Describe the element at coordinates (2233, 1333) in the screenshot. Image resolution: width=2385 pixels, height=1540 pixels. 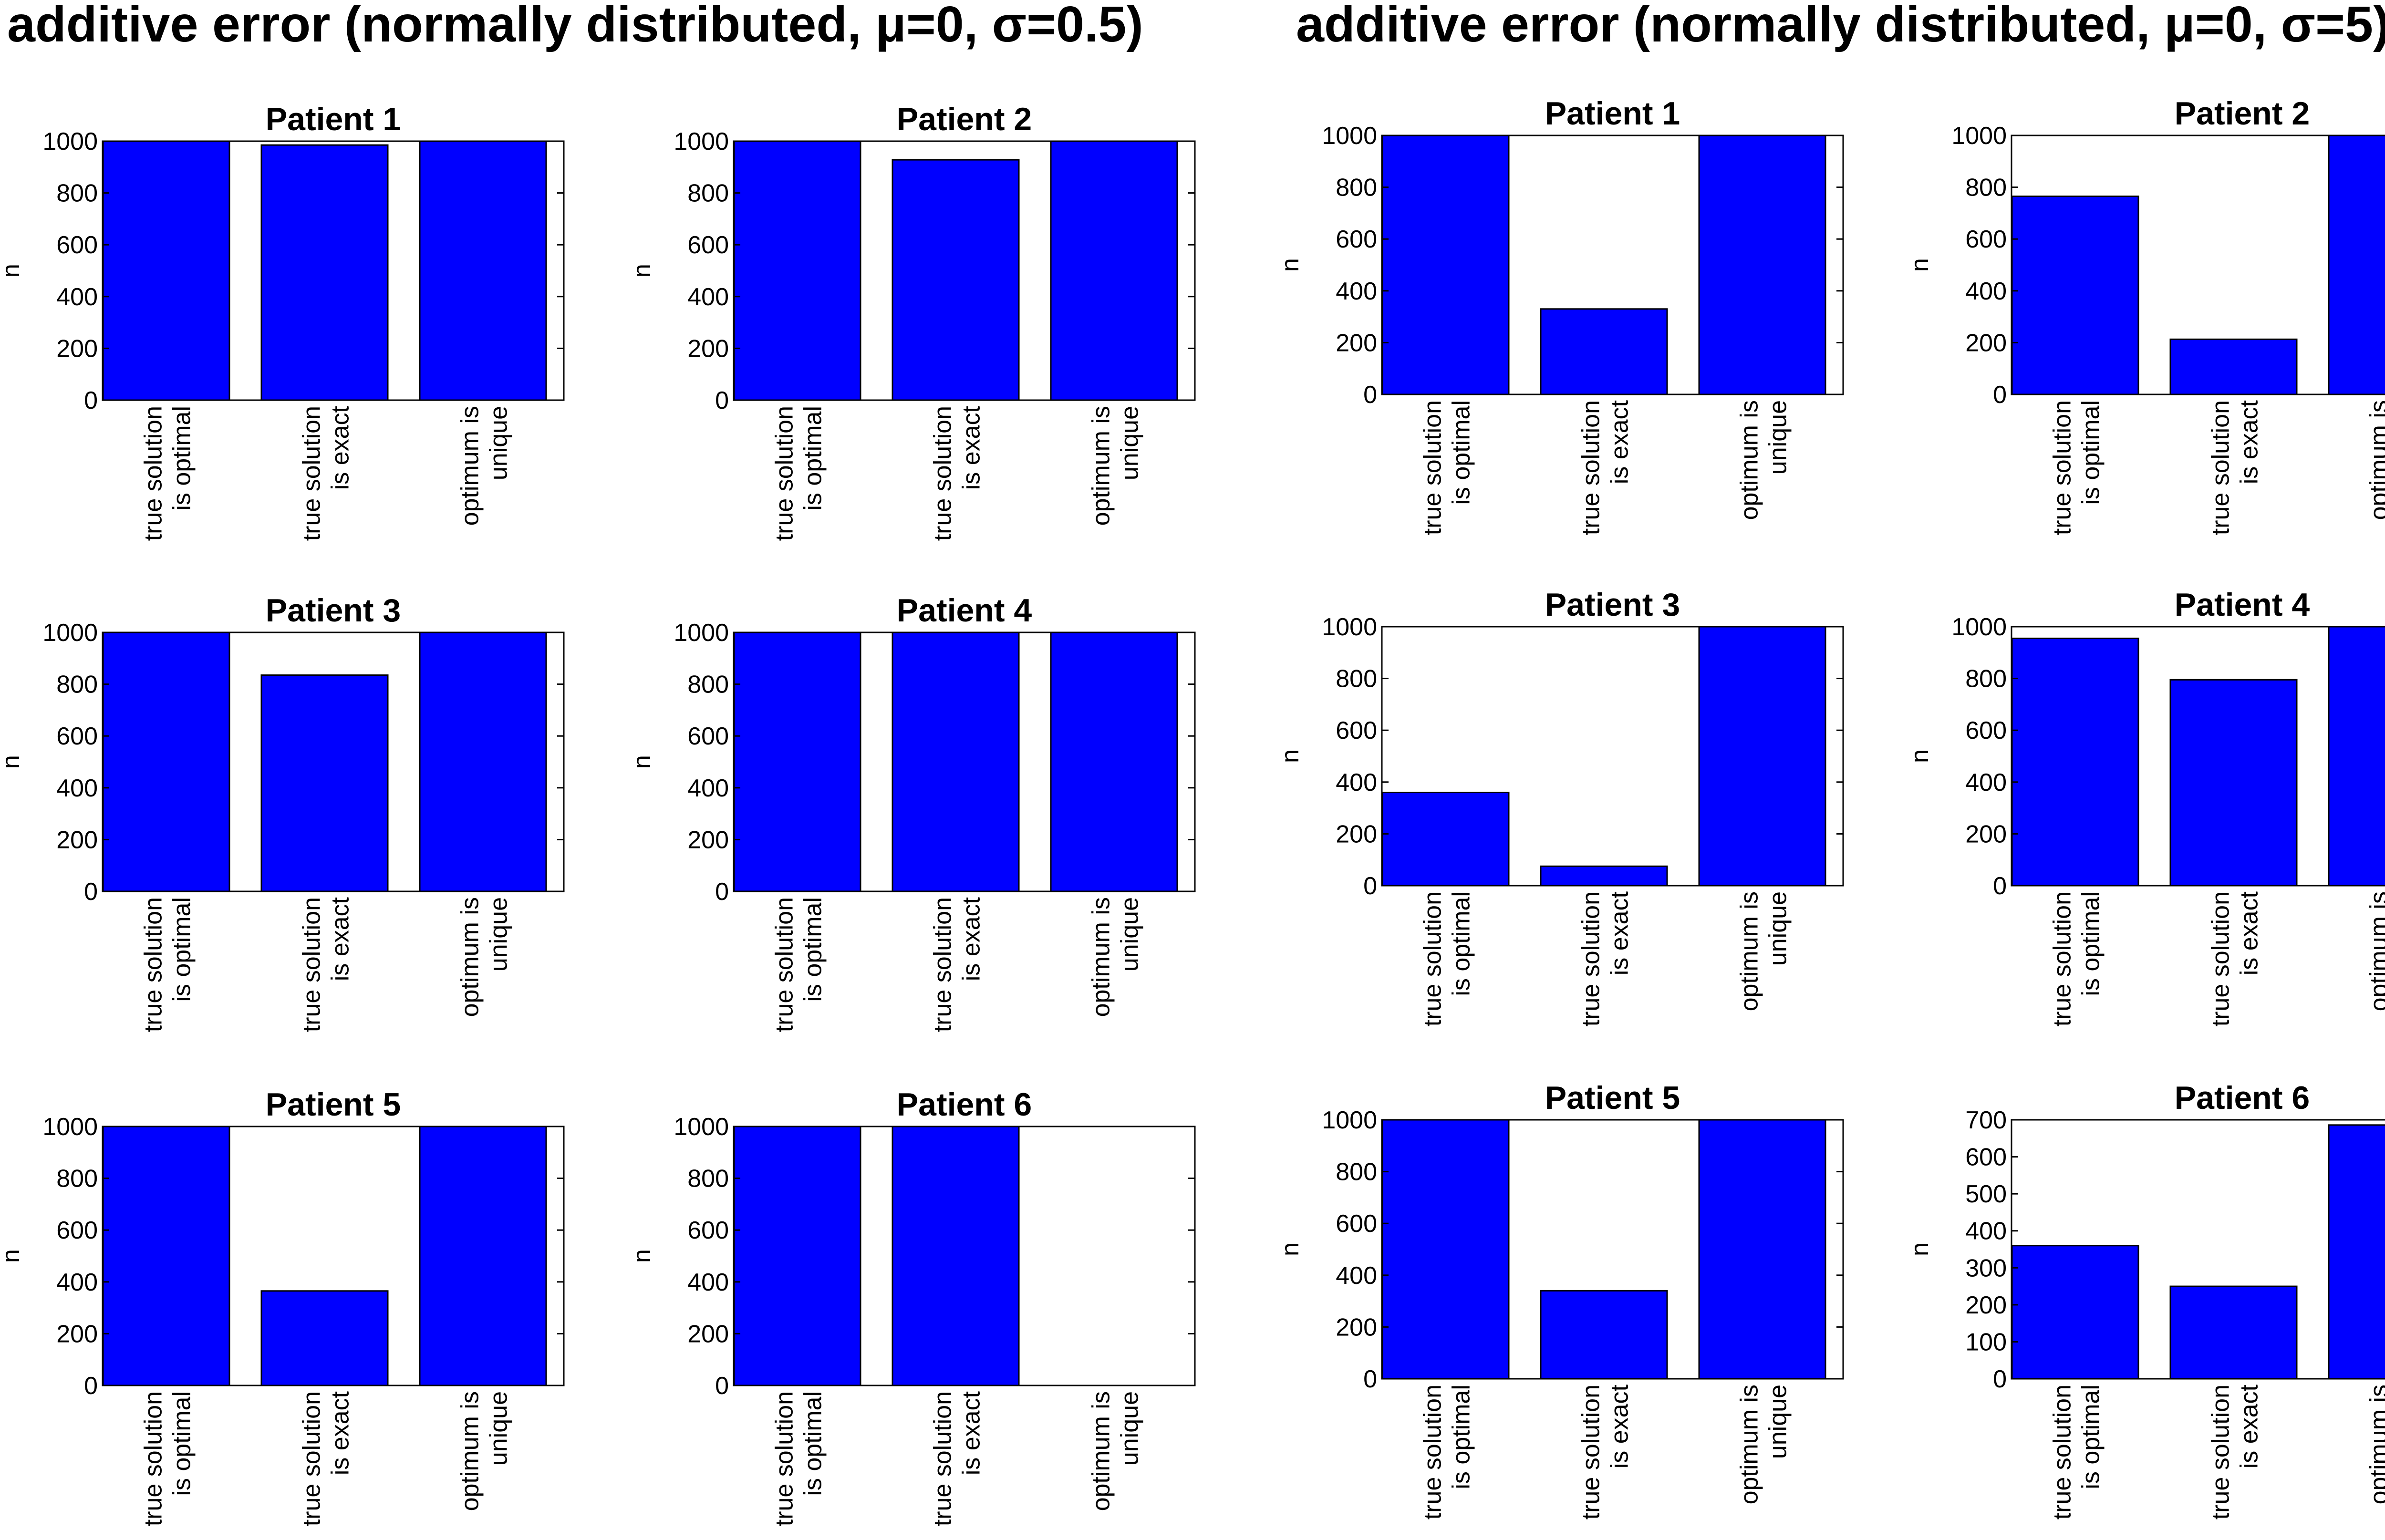
I see `bar: Patient 6: 250` at that location.